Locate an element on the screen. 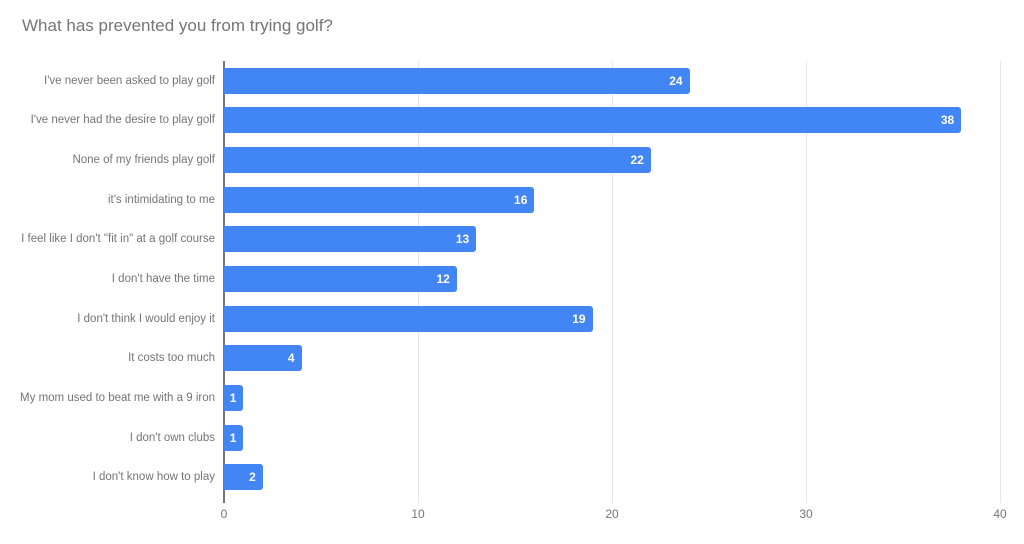  category-label: I don't know how to play is located at coordinates (153, 477).